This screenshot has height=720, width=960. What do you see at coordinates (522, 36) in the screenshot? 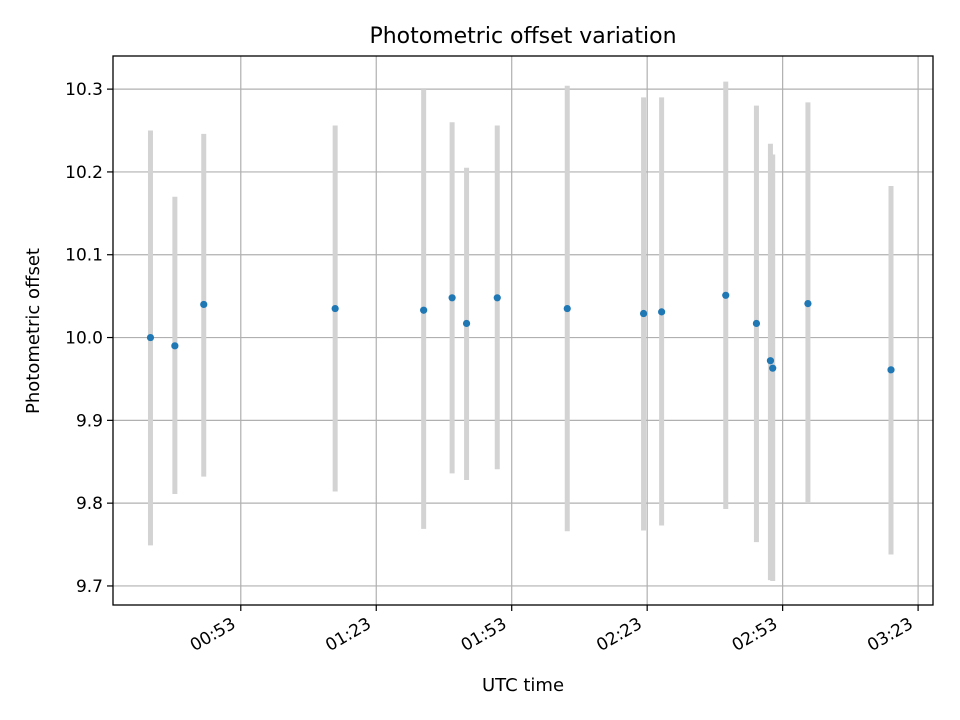
I see `chart-title: Photometric offset variation` at bounding box center [522, 36].